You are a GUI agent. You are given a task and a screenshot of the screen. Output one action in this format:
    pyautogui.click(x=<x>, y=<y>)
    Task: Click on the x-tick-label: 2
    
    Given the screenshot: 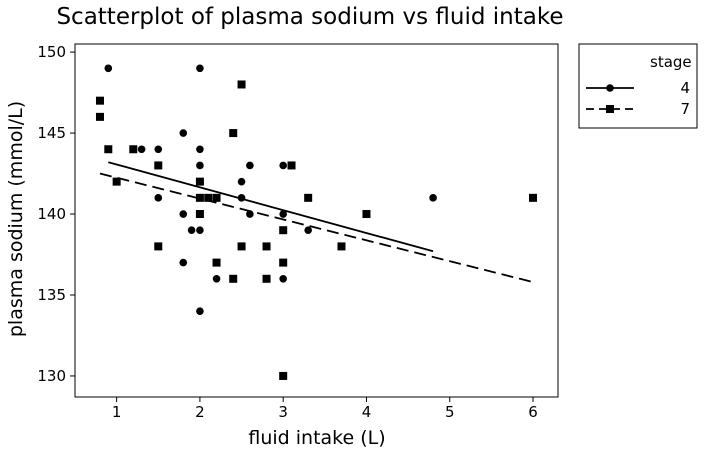 What is the action you would take?
    pyautogui.click(x=200, y=412)
    